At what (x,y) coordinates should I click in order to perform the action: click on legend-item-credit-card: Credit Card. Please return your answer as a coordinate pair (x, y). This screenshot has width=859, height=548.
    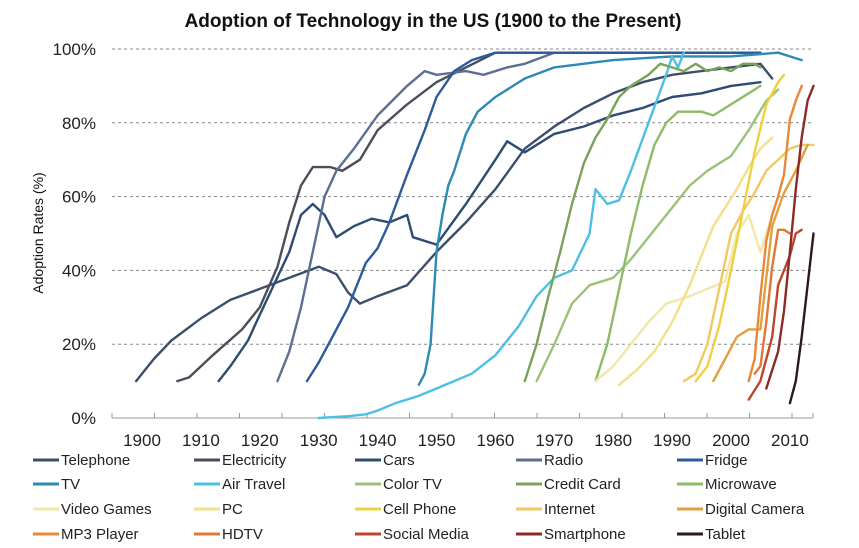
    Looking at the image, I should click on (568, 484).